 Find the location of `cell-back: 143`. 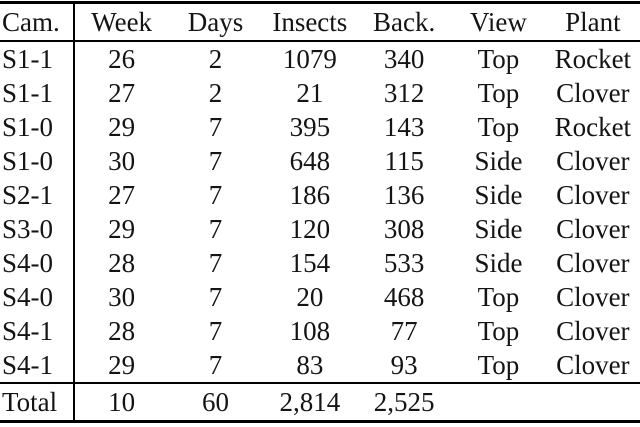

cell-back: 143 is located at coordinates (404, 126).